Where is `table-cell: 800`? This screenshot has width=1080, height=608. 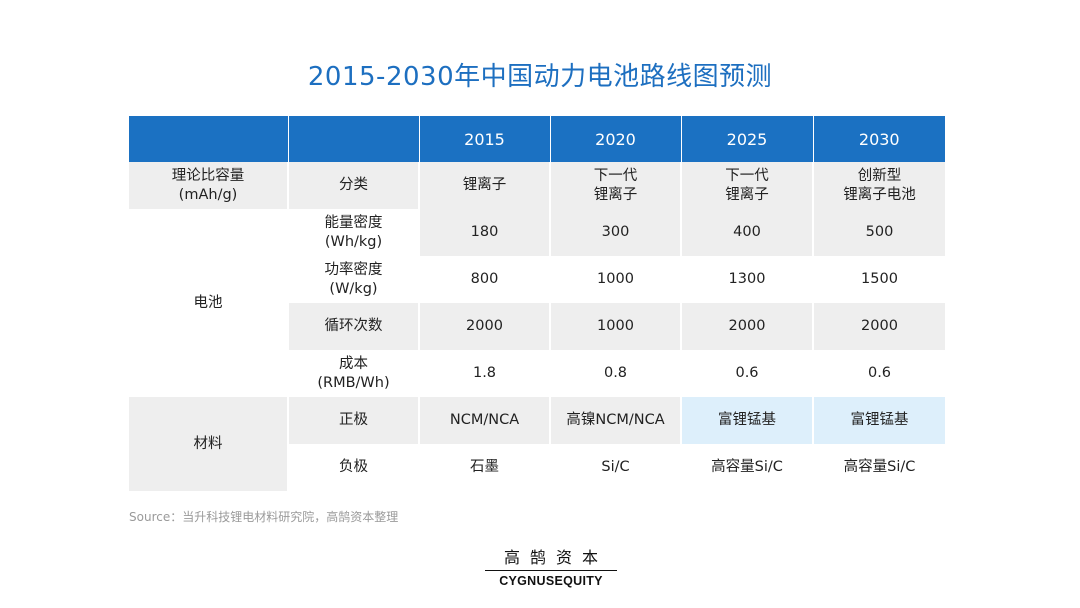 table-cell: 800 is located at coordinates (485, 279).